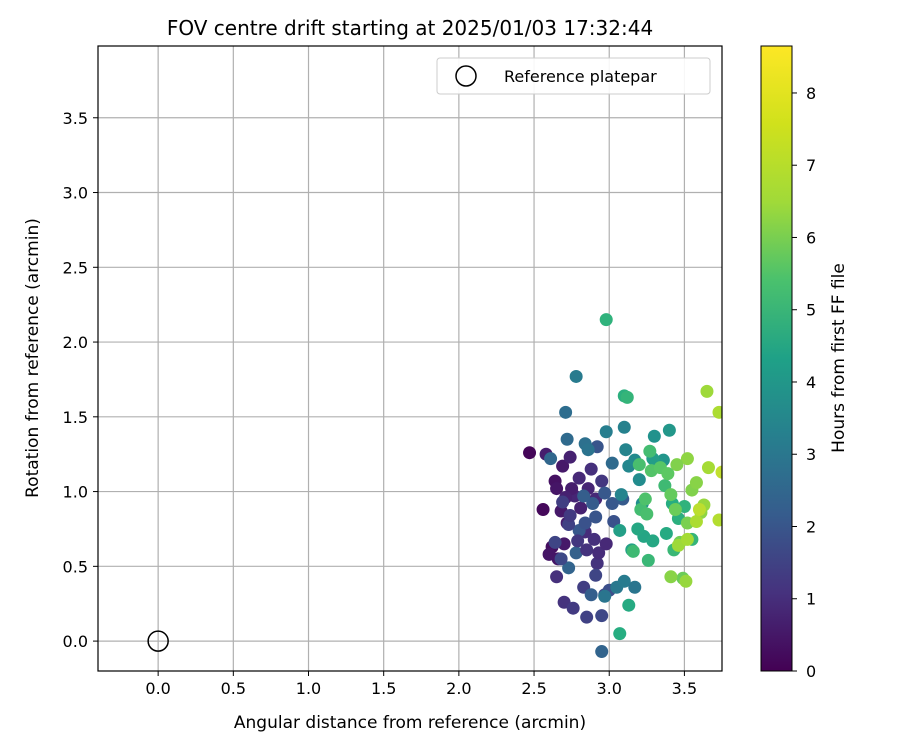 The height and width of the screenshot is (754, 900). I want to click on legend-marker, so click(466, 76).